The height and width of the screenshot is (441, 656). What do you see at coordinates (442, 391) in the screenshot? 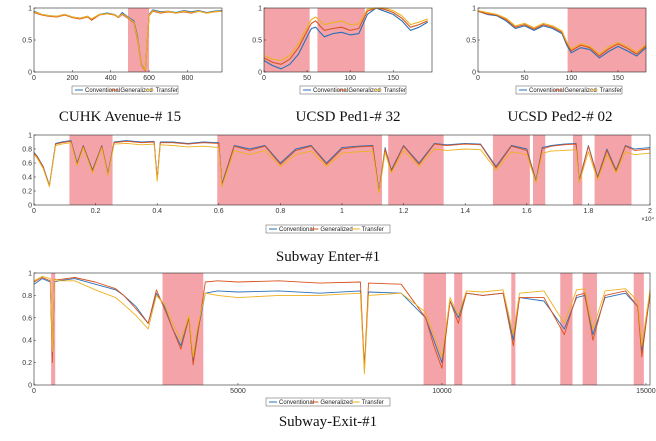
I see `x-tick-label: 10000` at bounding box center [442, 391].